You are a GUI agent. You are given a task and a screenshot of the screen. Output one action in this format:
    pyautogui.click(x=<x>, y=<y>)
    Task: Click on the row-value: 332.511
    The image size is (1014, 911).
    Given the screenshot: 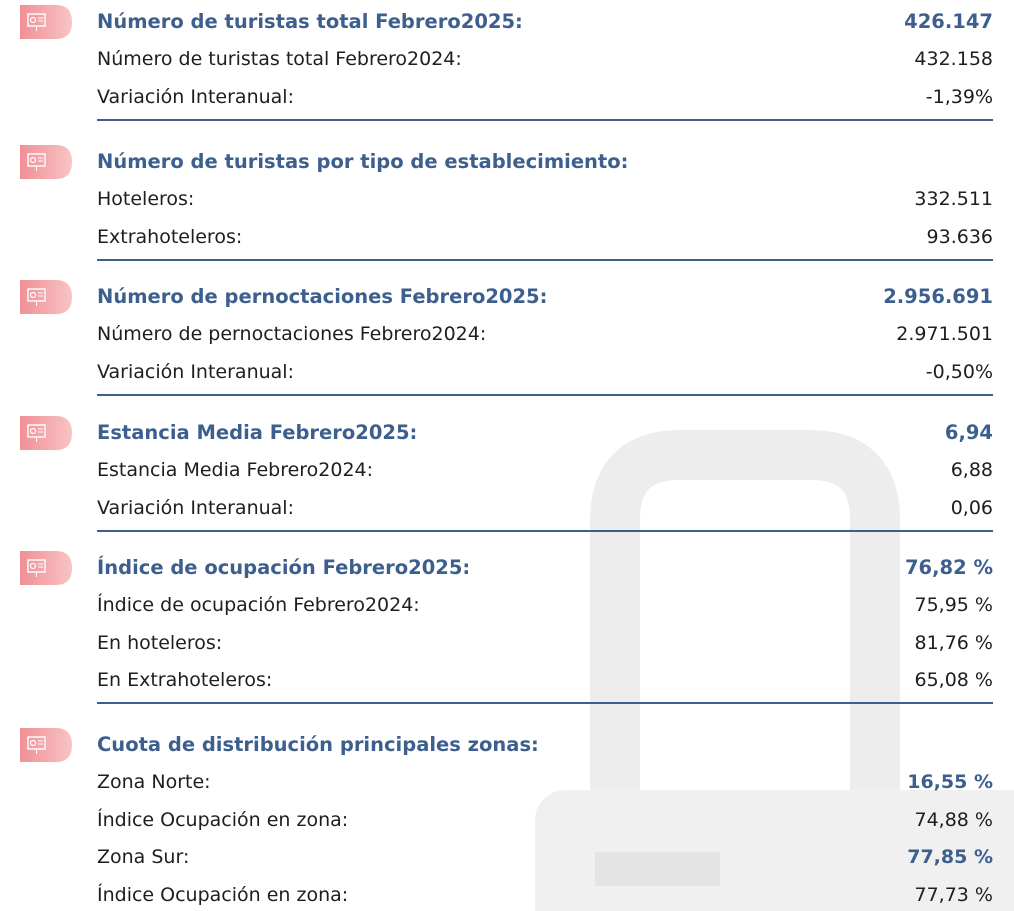 What is the action you would take?
    pyautogui.click(x=953, y=199)
    